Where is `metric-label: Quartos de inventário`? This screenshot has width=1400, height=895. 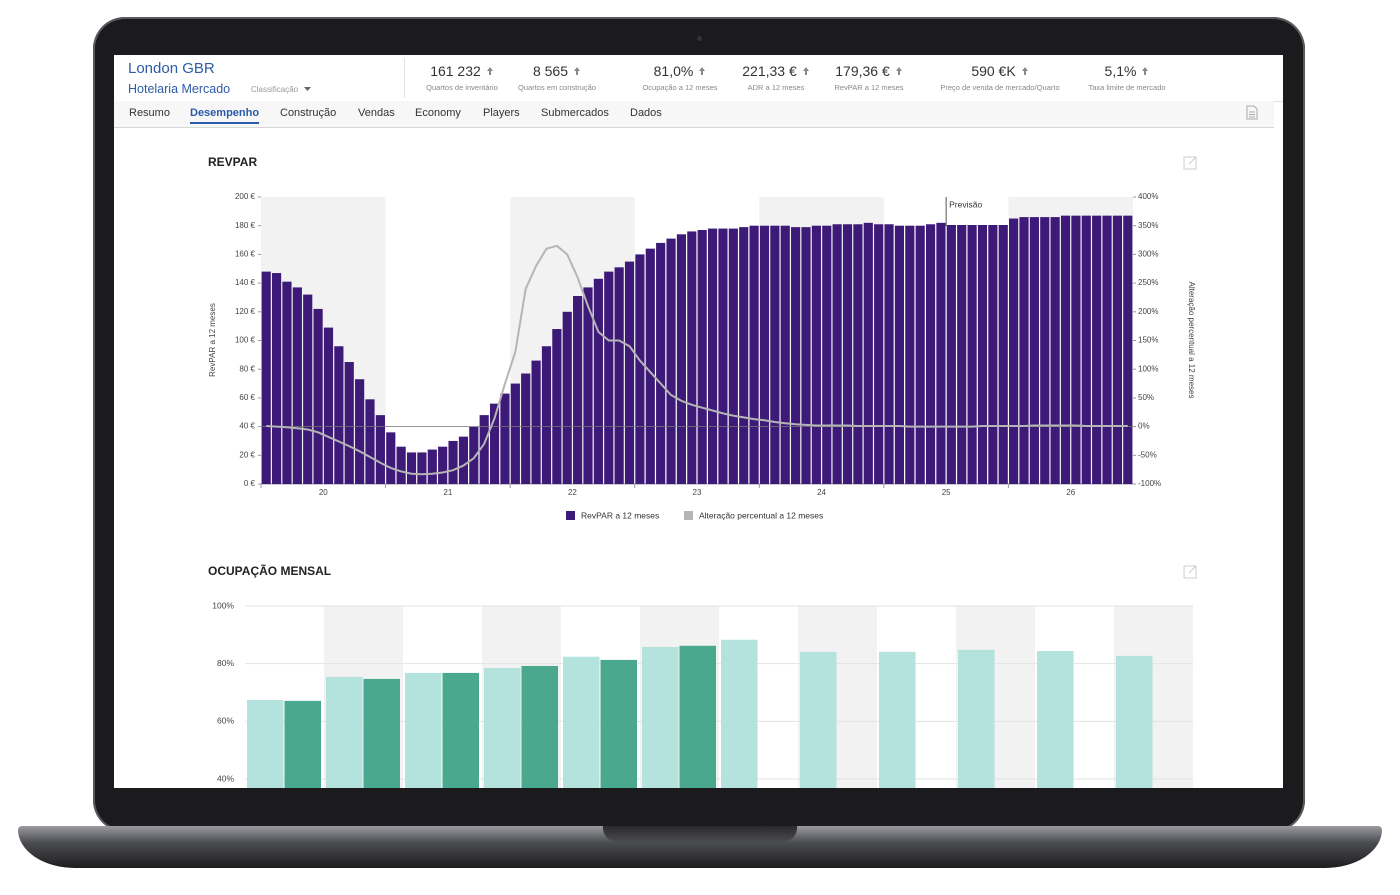
metric-label: Quartos de inventário is located at coordinates (462, 87).